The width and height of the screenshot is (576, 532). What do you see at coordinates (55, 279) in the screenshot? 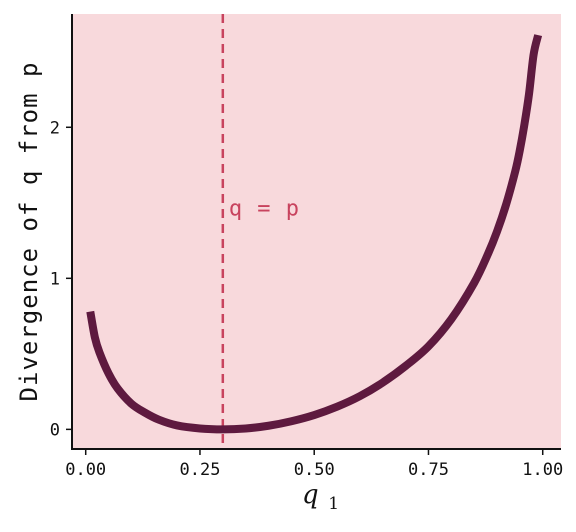
I see `y-tick-label: 1` at bounding box center [55, 279].